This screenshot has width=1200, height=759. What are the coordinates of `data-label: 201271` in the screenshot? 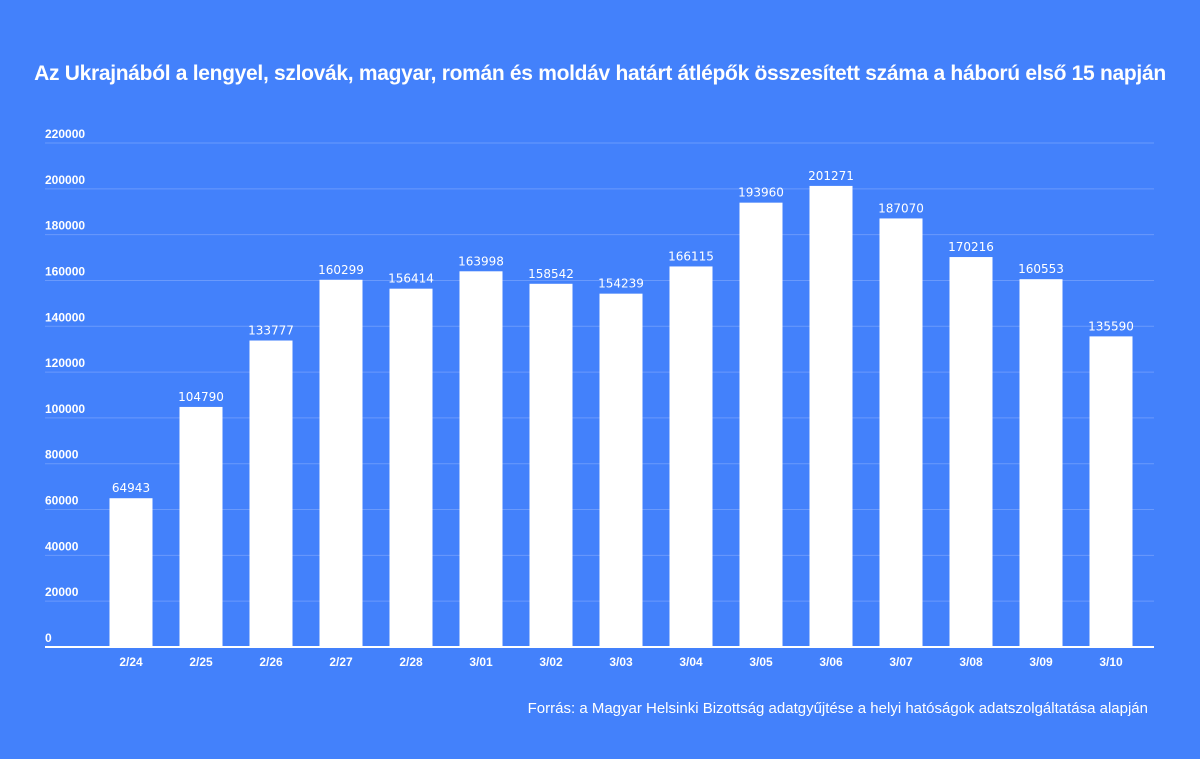 It's located at (831, 176).